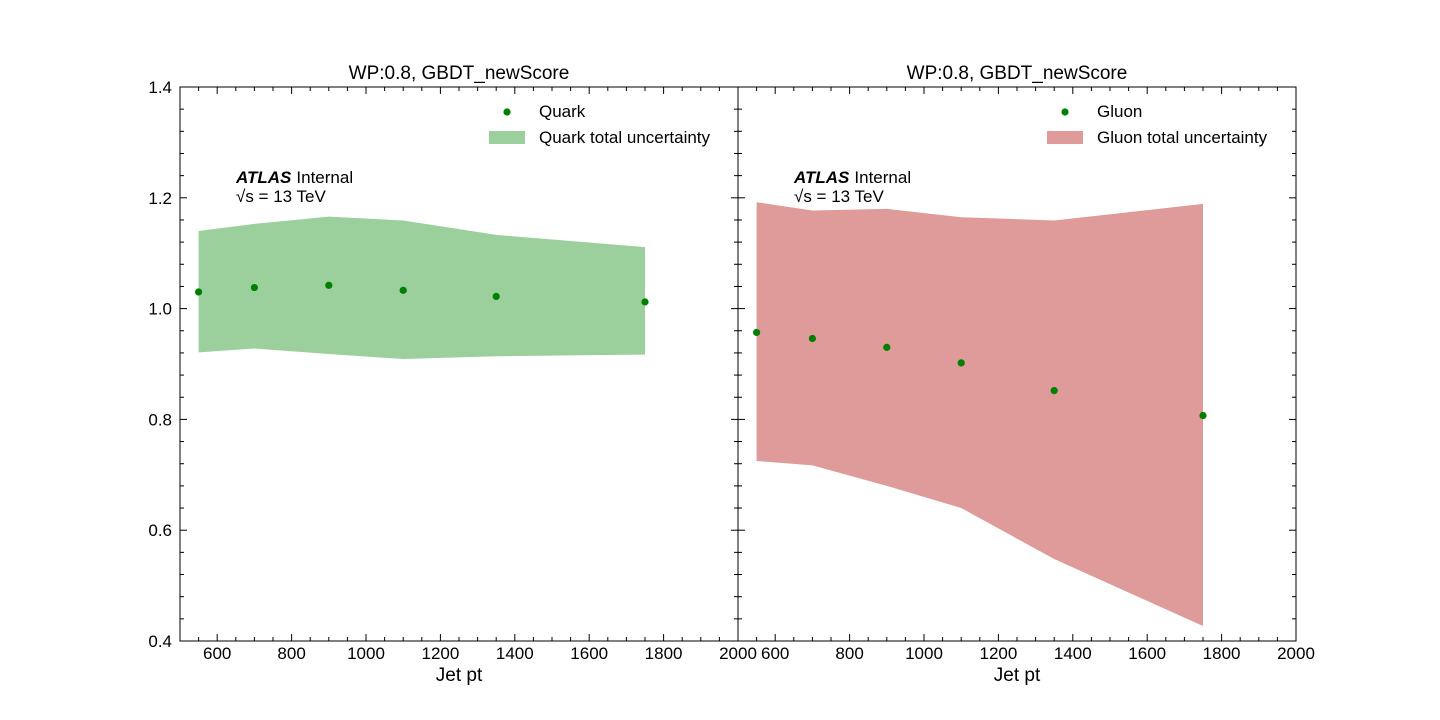 The width and height of the screenshot is (1440, 720). Describe the element at coordinates (1119, 111) in the screenshot. I see `legend-marker-label: Gluon` at that location.